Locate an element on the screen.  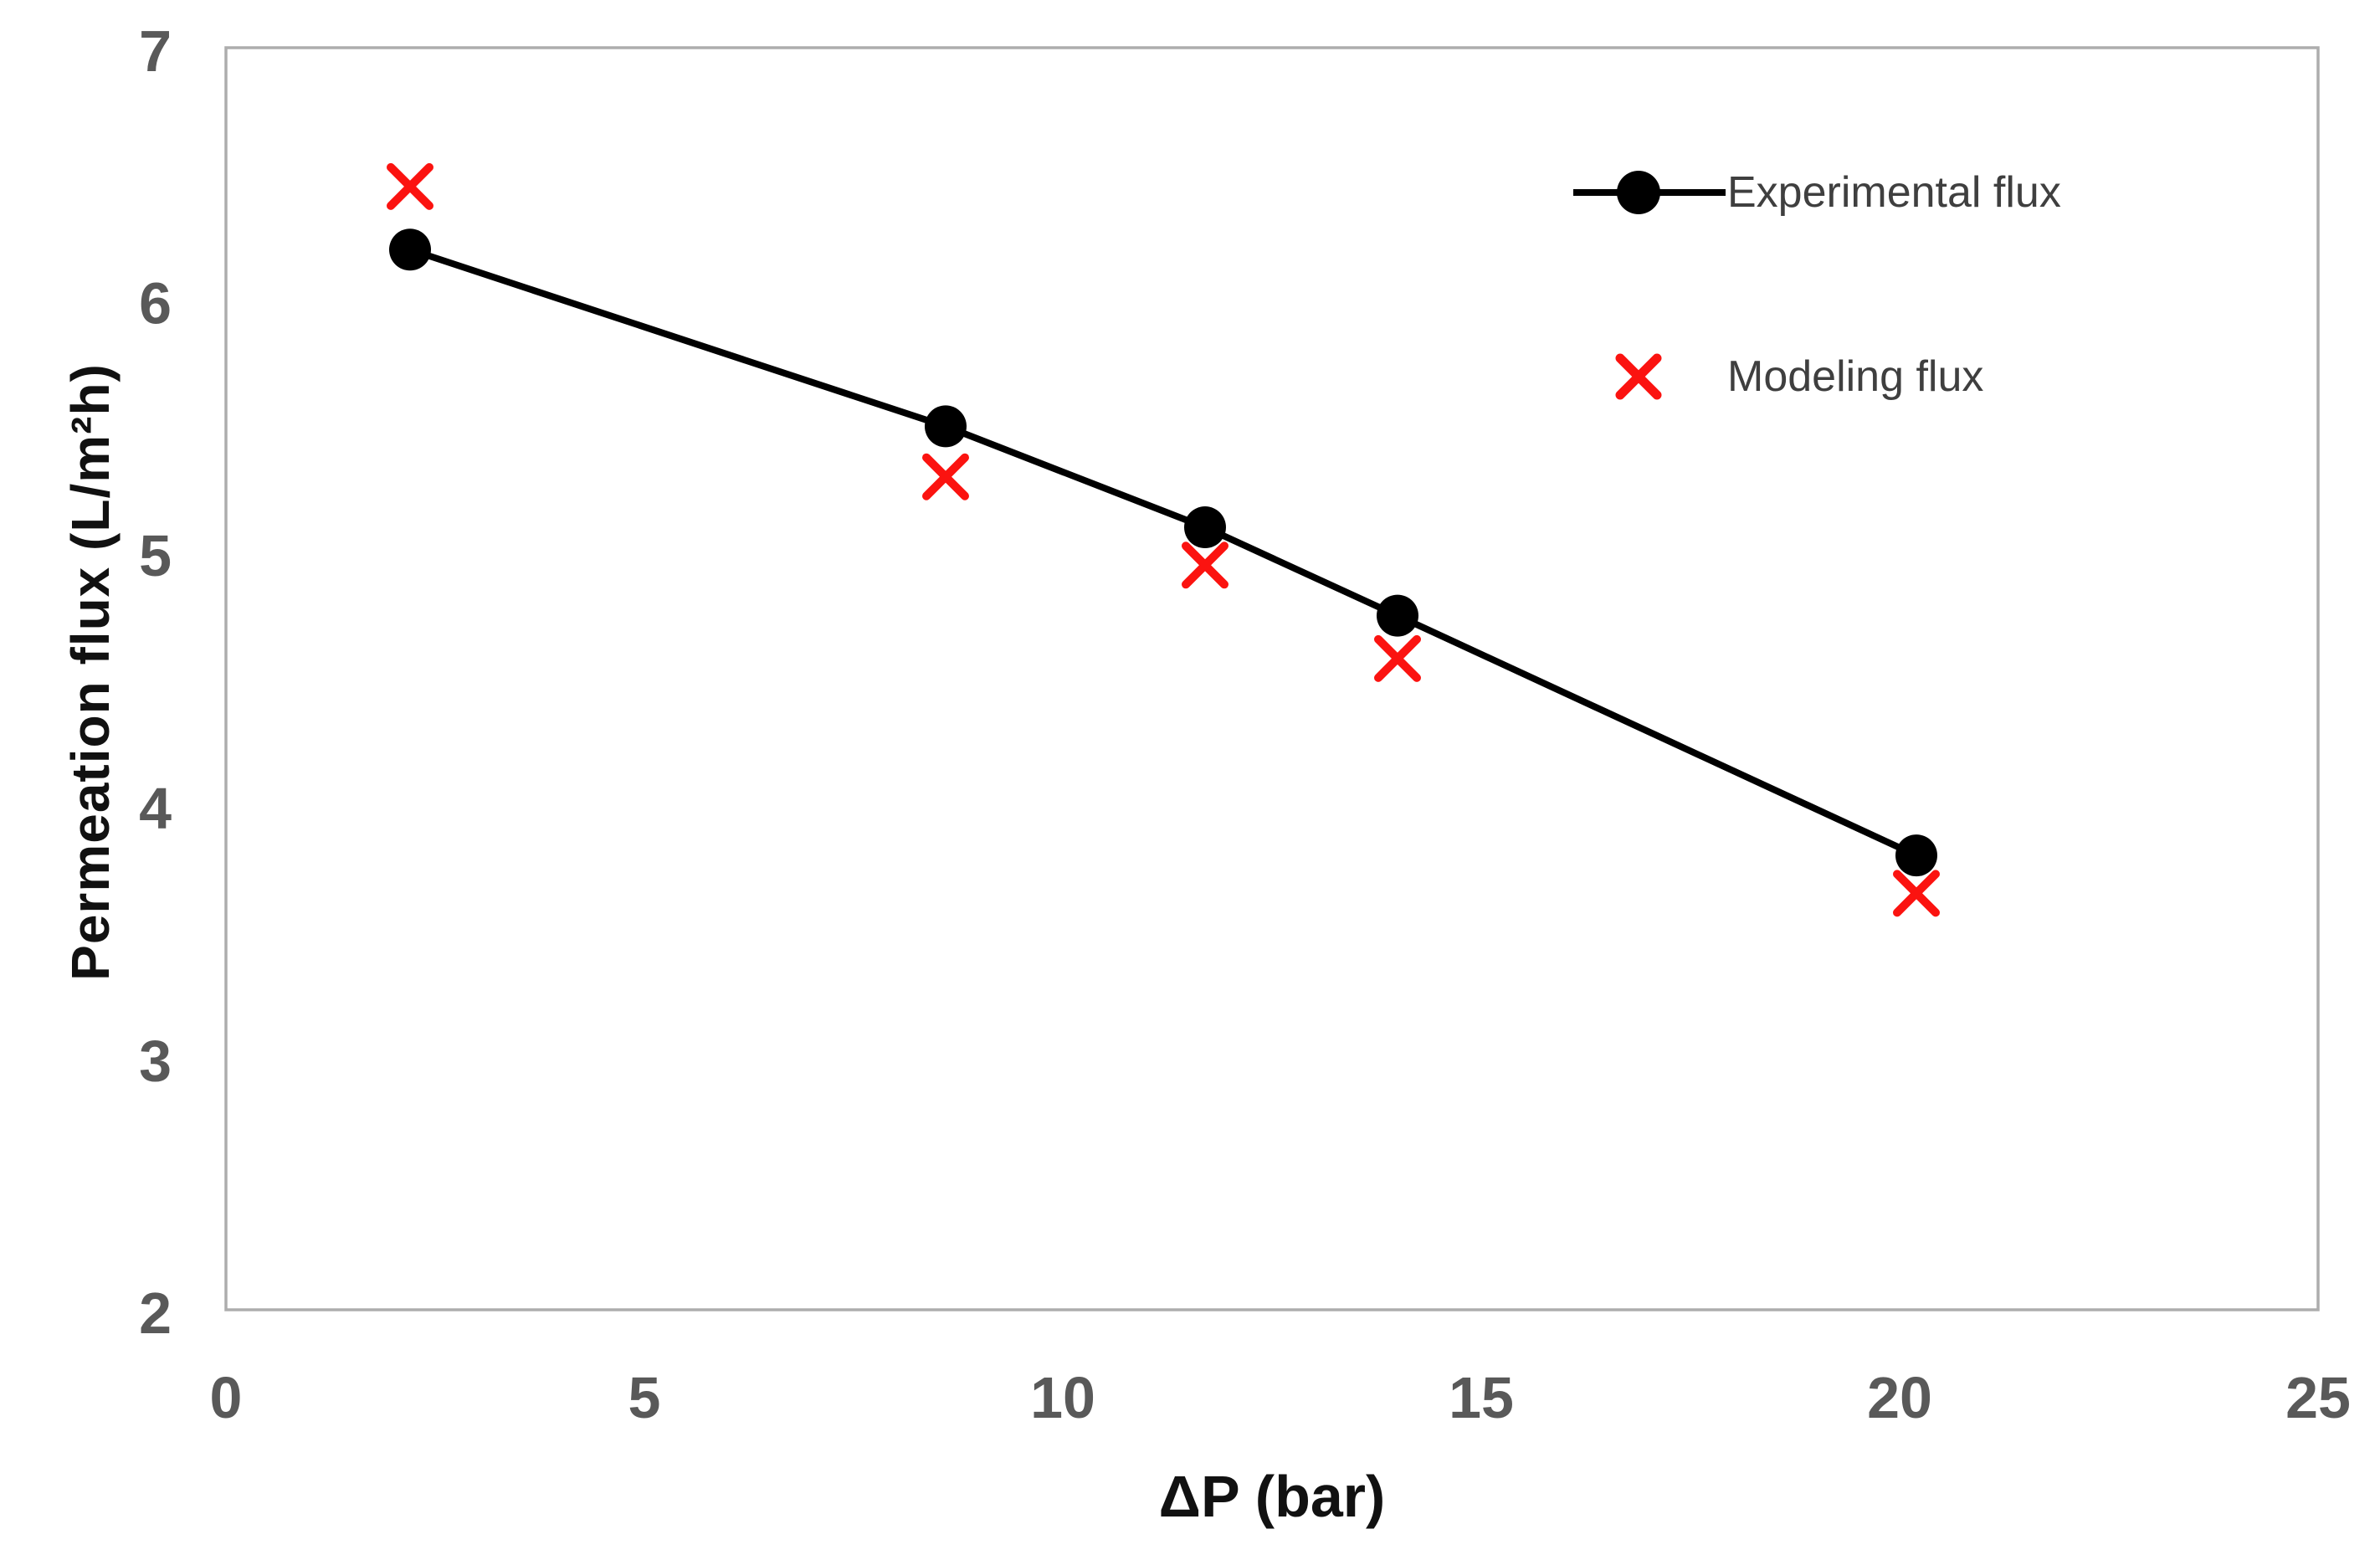
y-tick-label: 4 is located at coordinates (155, 808).